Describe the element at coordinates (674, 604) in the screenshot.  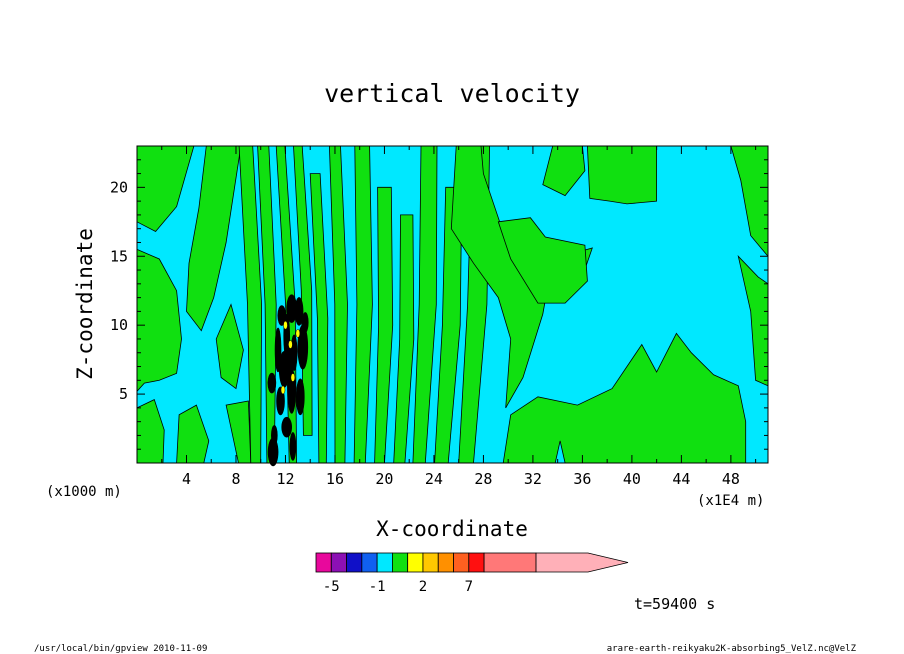
I see `time-label: t=59400 s` at that location.